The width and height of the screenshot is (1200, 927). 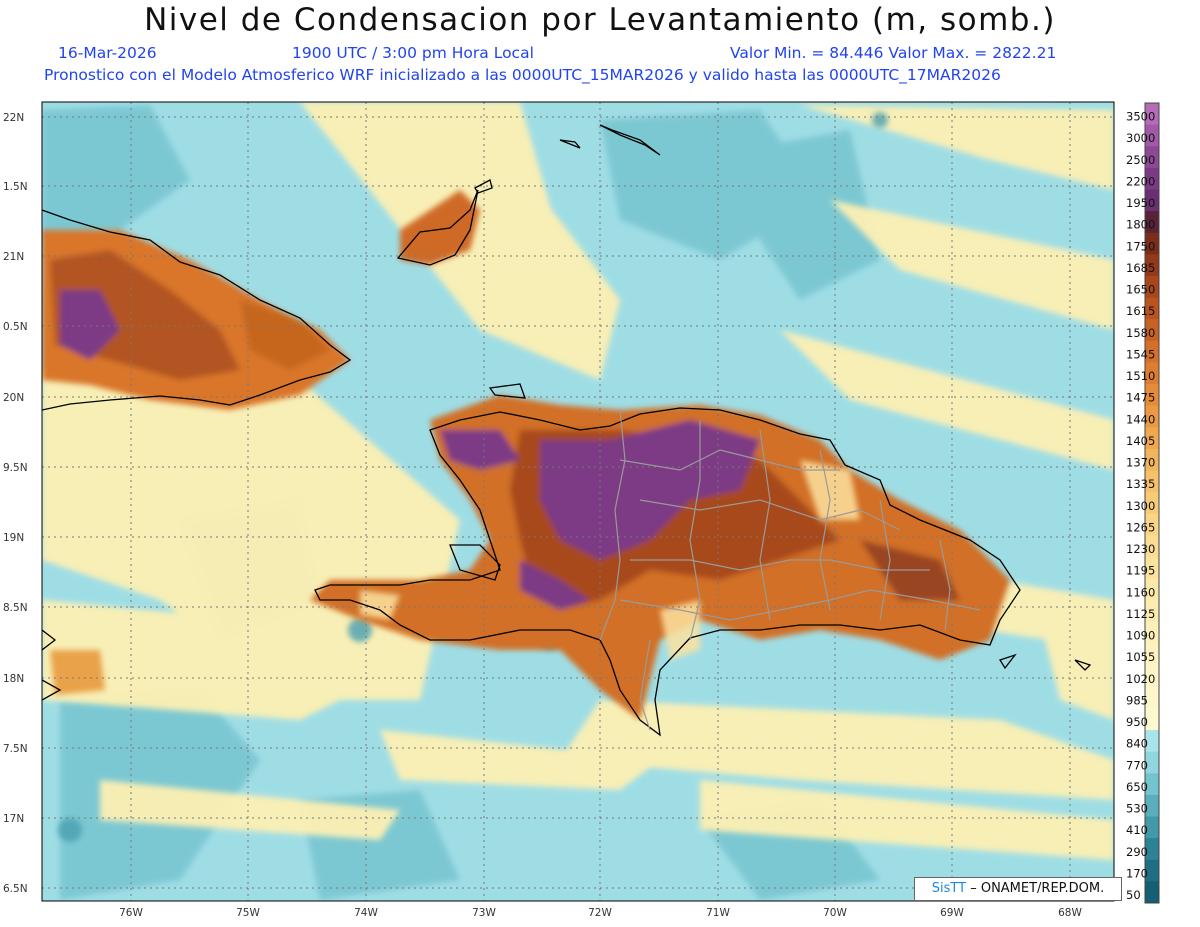 What do you see at coordinates (1137, 852) in the screenshot?
I see `colorbar-label: 290` at bounding box center [1137, 852].